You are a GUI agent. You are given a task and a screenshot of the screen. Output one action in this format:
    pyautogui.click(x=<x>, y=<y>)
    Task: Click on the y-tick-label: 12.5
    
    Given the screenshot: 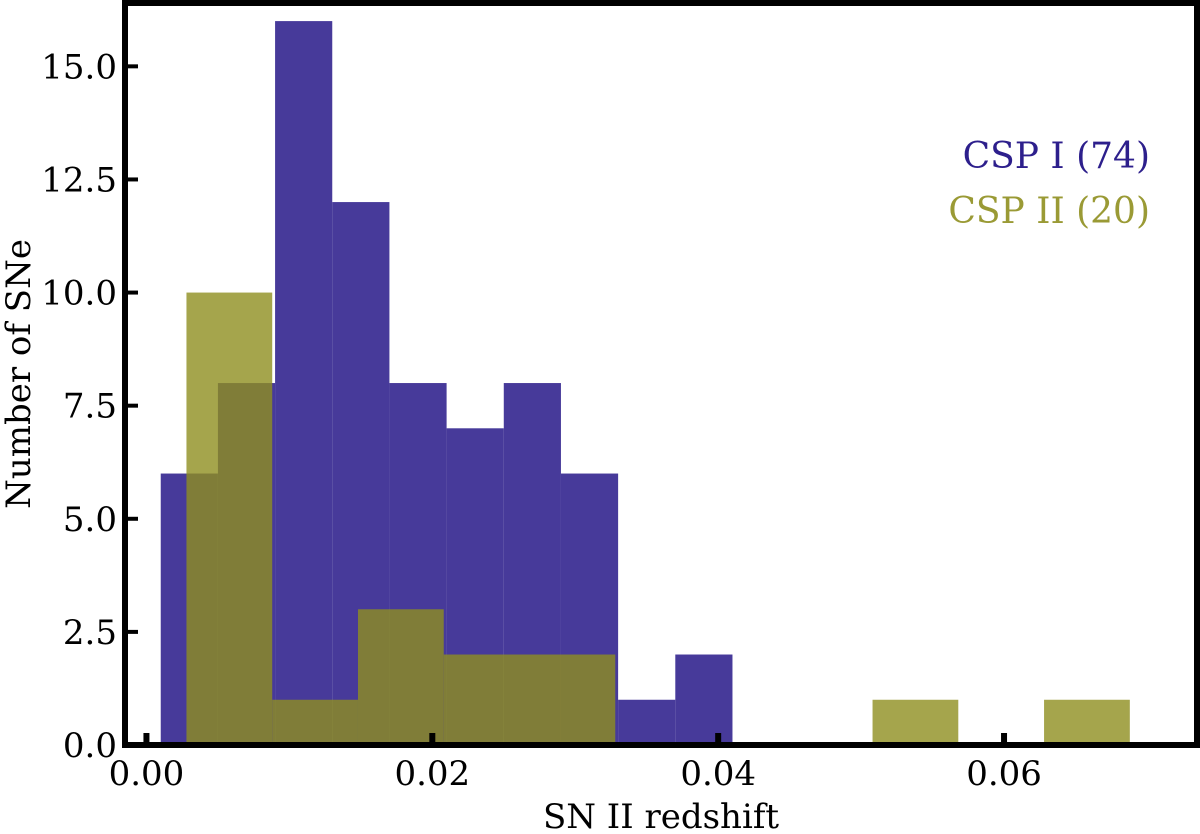 What is the action you would take?
    pyautogui.click(x=79, y=180)
    